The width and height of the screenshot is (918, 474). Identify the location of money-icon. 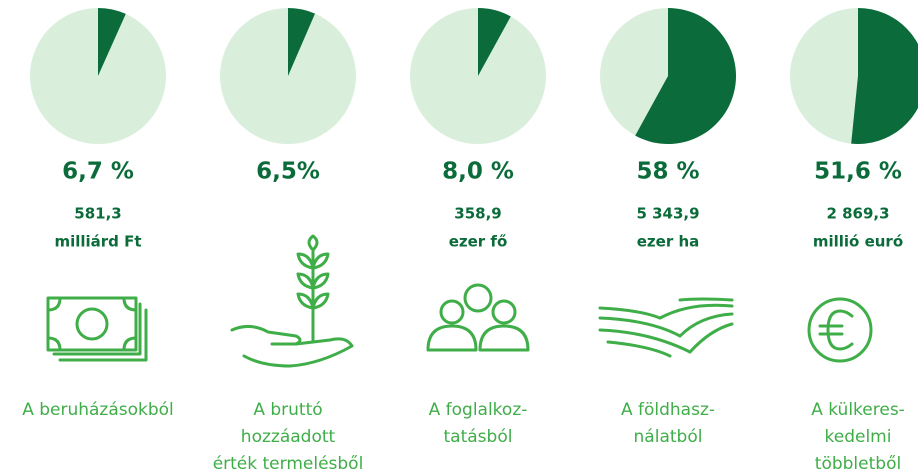
(97, 329).